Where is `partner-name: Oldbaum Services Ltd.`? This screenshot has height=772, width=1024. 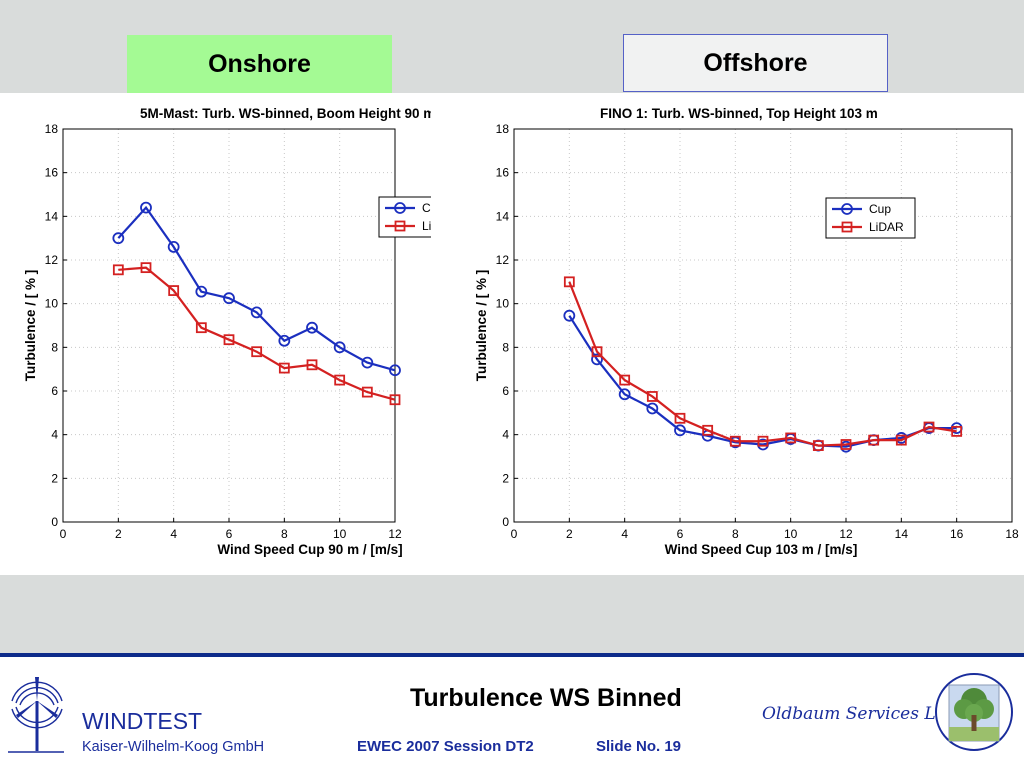 partner-name: Oldbaum Services Ltd. is located at coordinates (860, 714).